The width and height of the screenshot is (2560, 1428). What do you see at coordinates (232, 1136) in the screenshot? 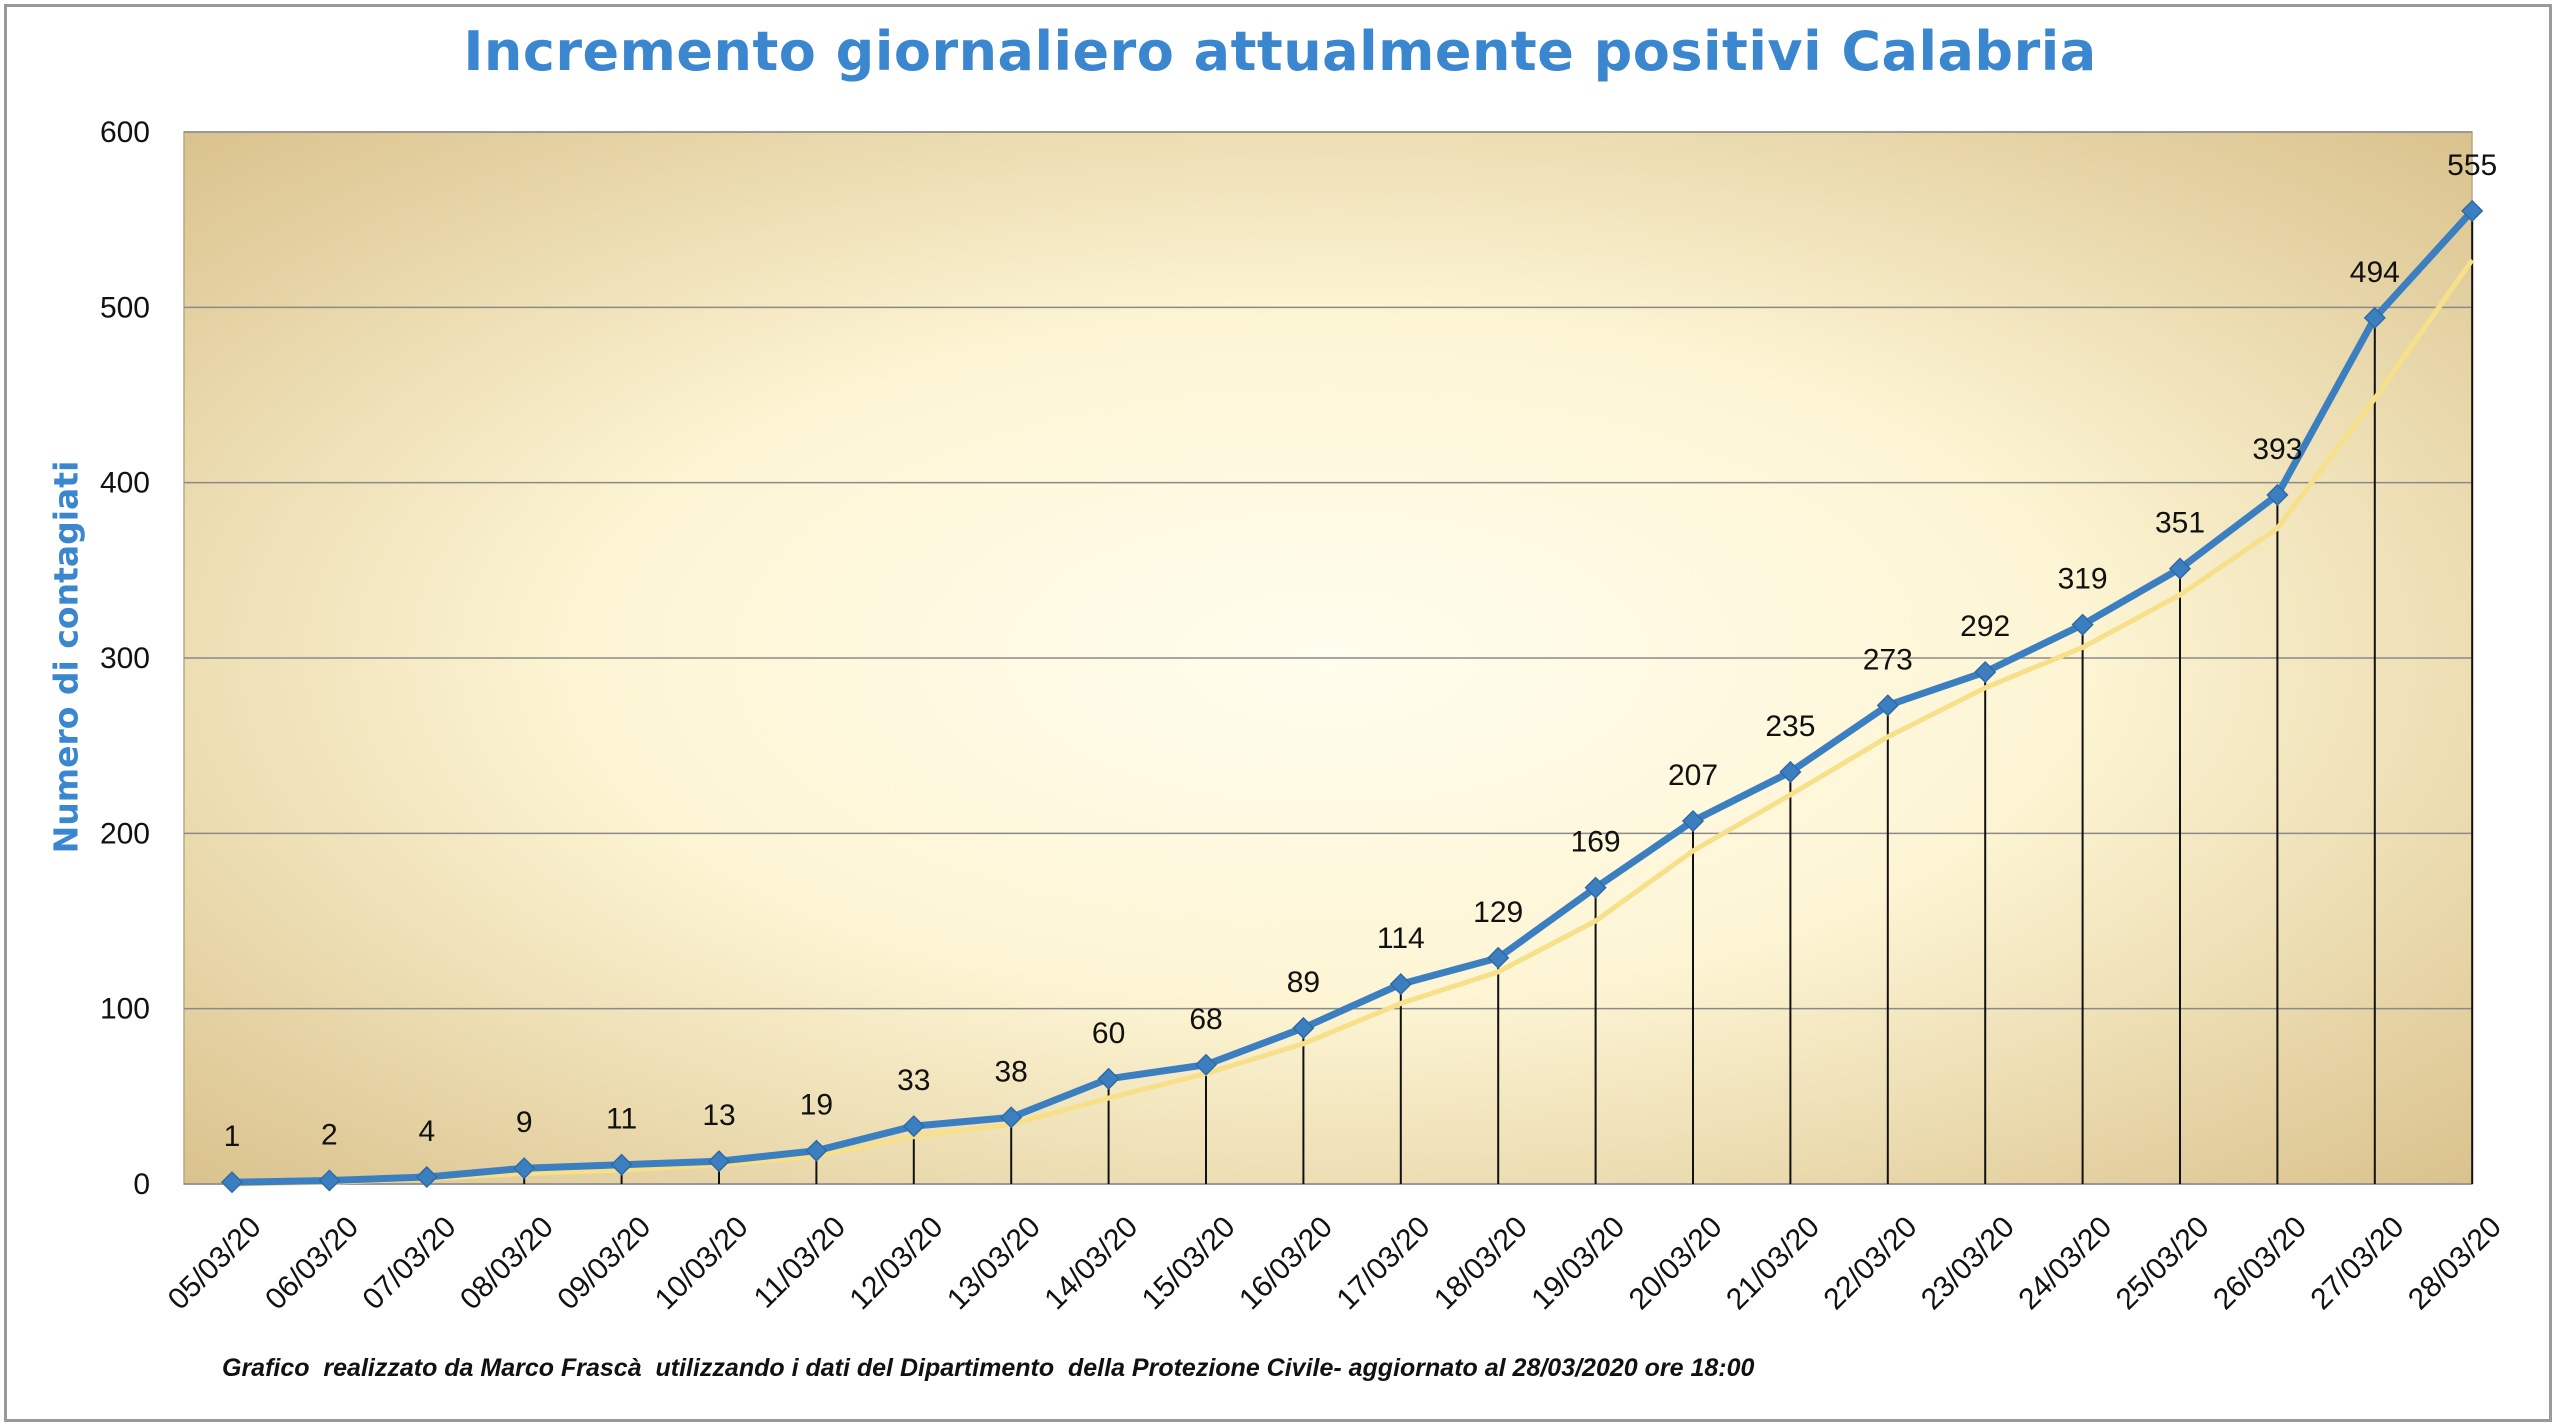
I see `data-label: 1` at bounding box center [232, 1136].